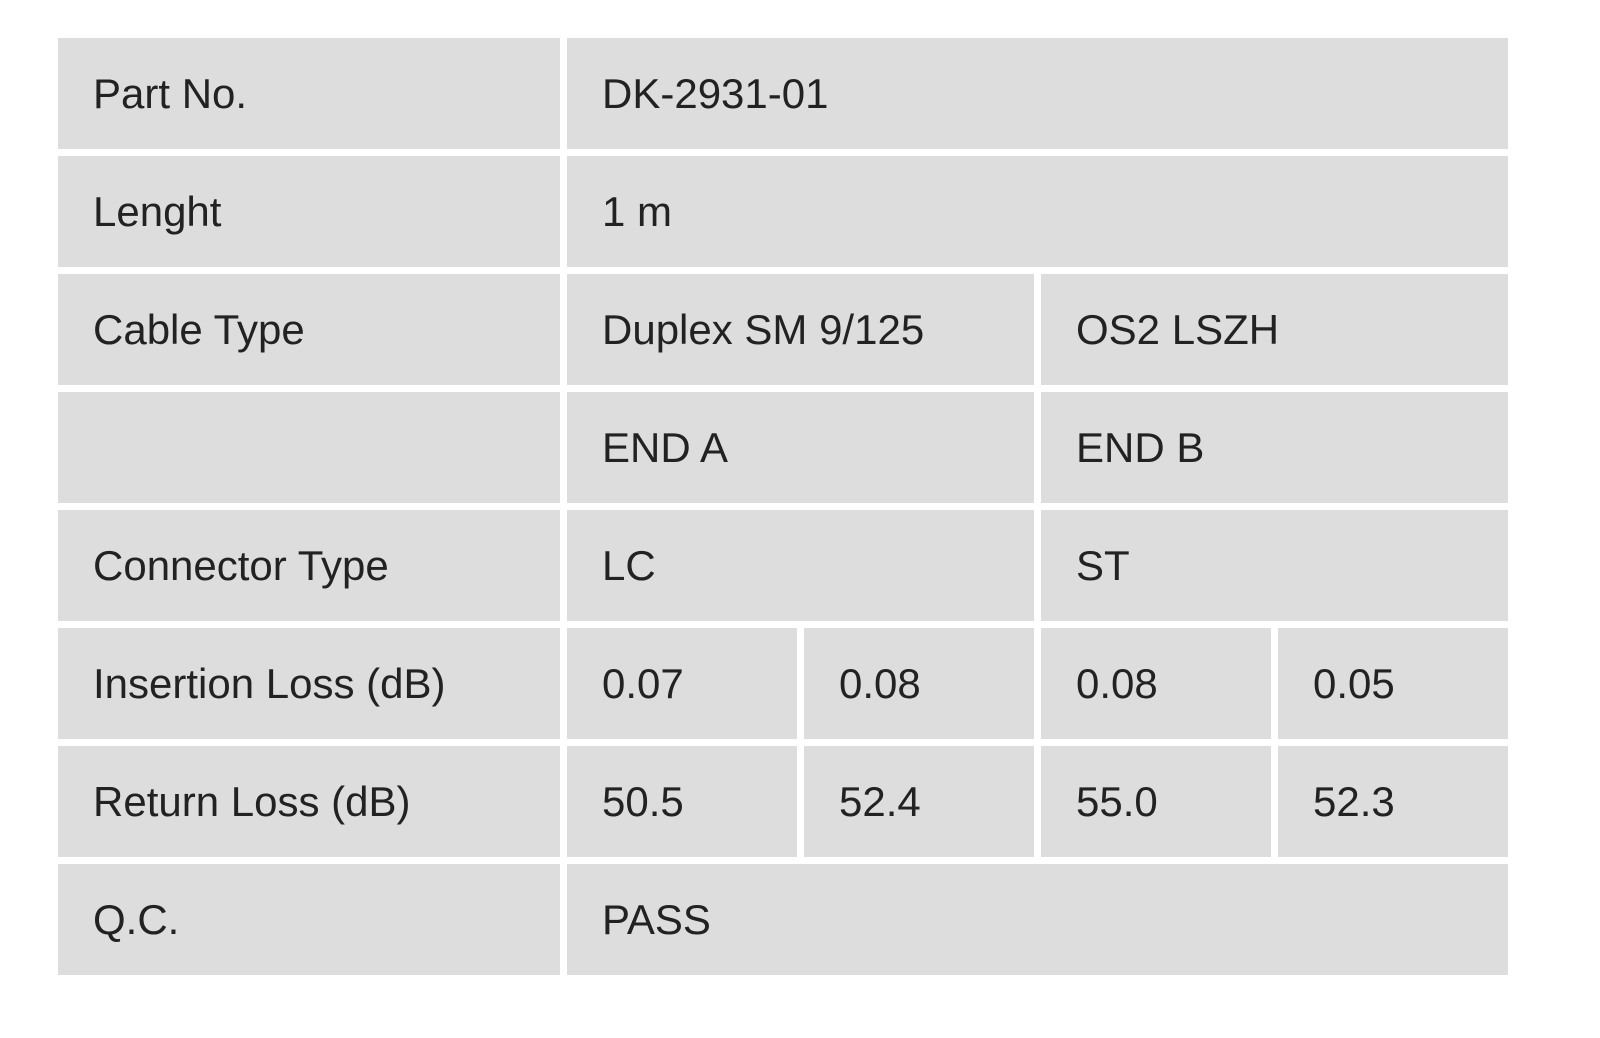  What do you see at coordinates (919, 801) in the screenshot?
I see `value-cell: 52.4` at bounding box center [919, 801].